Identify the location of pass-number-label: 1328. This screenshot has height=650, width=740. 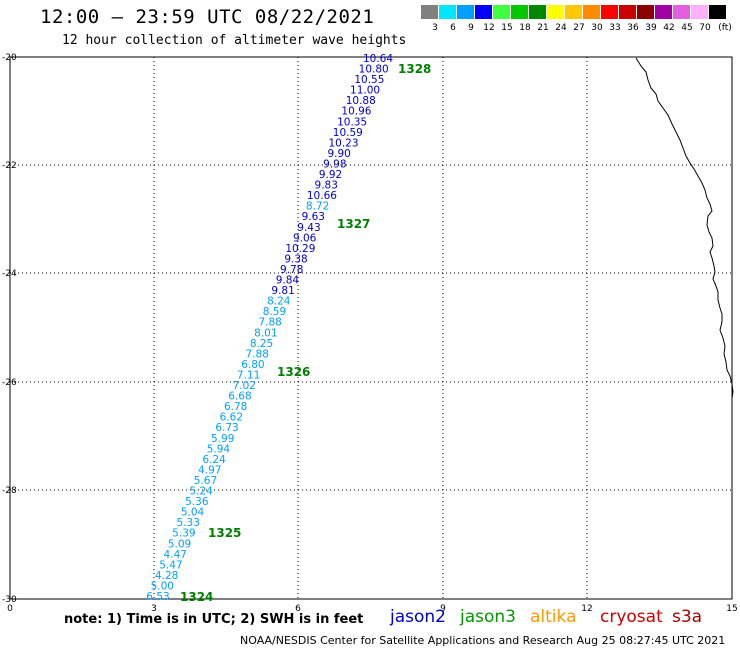
(414, 69).